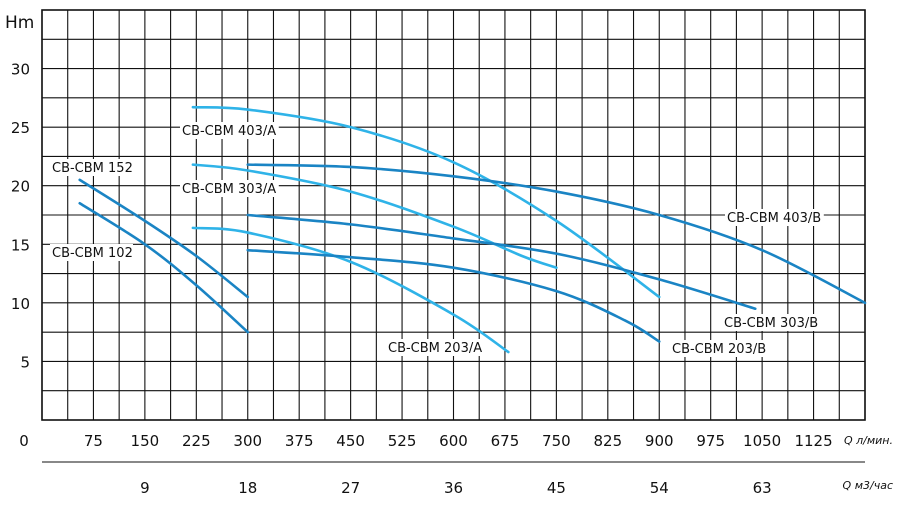  Describe the element at coordinates (556, 441) in the screenshot. I see `x-tick-label: 750` at that location.